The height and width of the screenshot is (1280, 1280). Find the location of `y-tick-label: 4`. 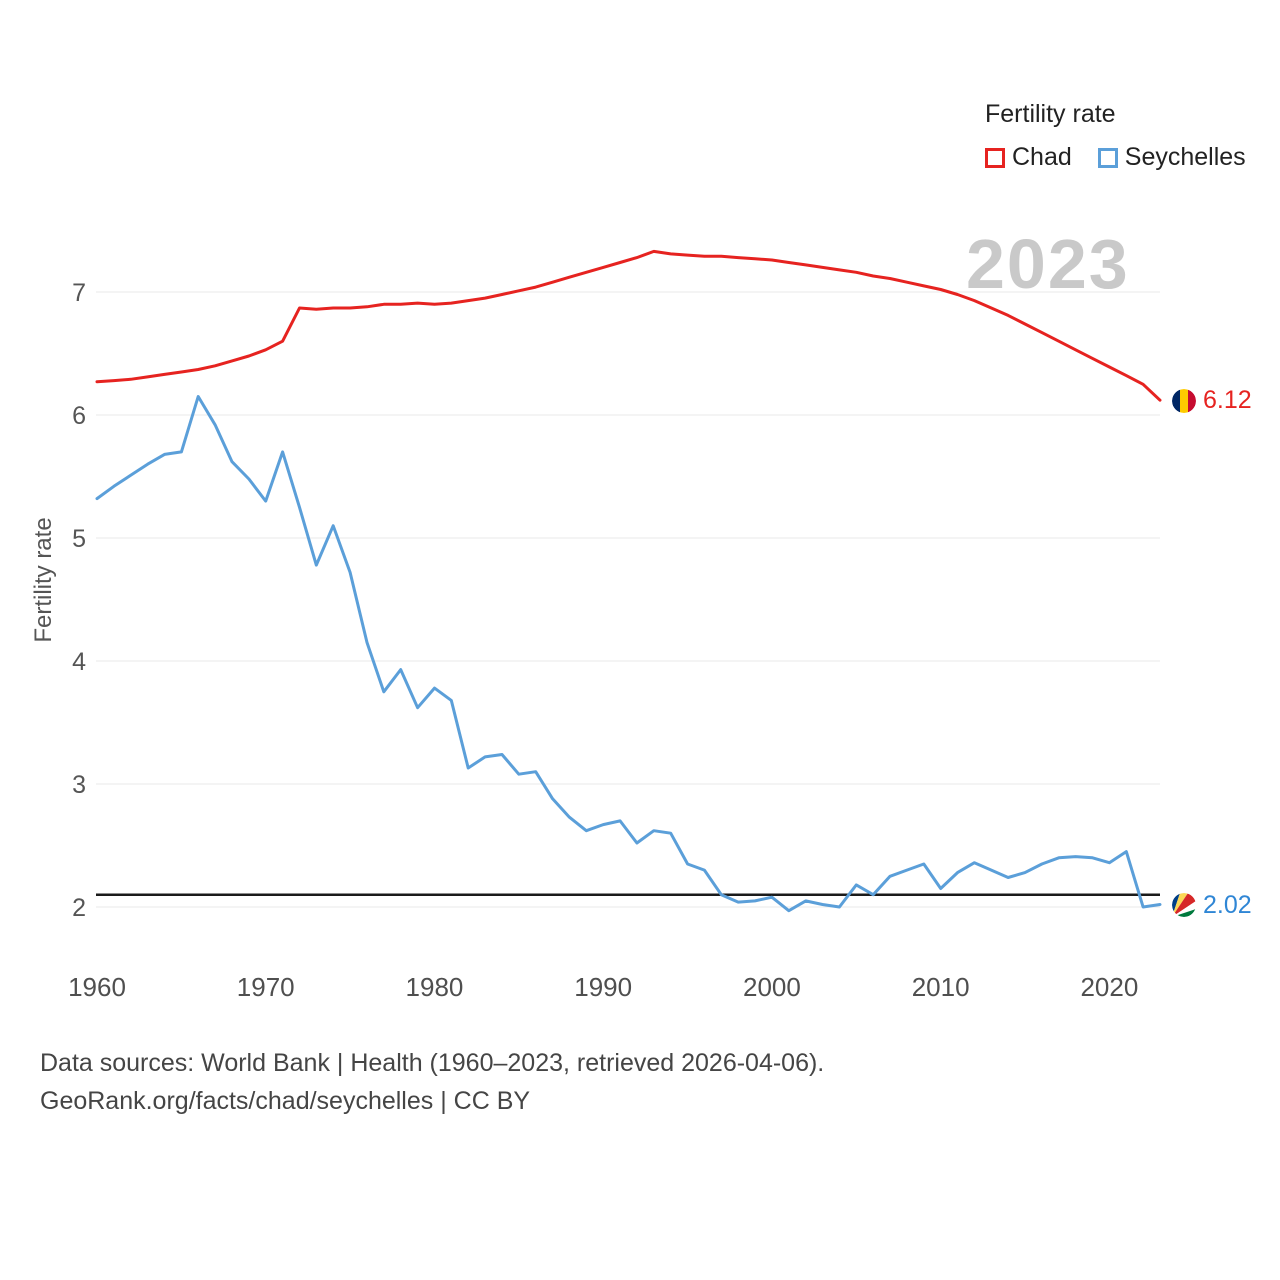

y-tick-label: 4 is located at coordinates (79, 662).